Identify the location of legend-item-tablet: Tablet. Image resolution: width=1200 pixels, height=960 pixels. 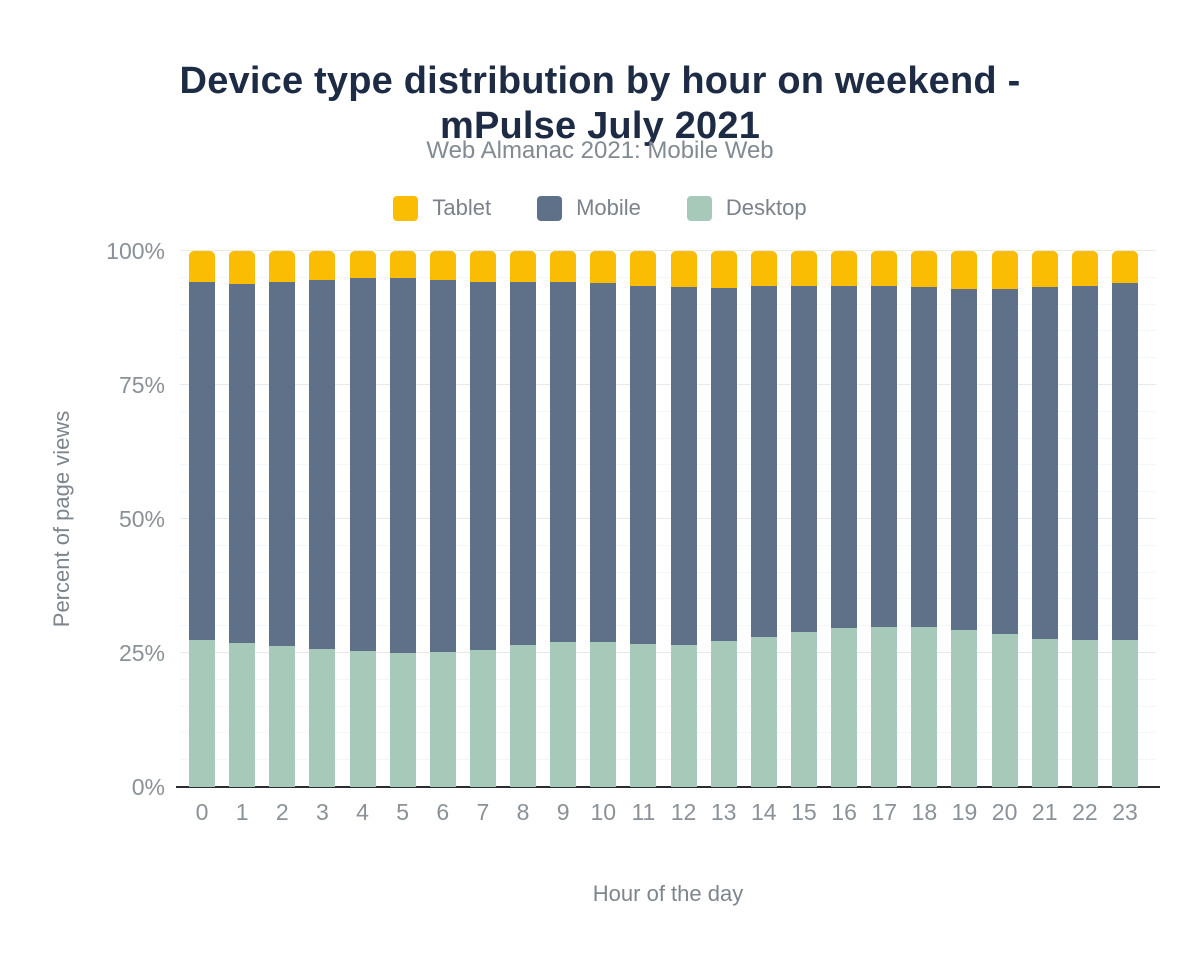
(442, 208).